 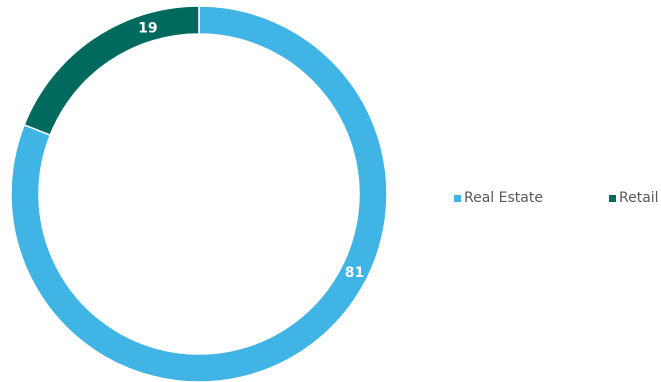 What do you see at coordinates (457, 198) in the screenshot?
I see `legend-swatch-real-estate` at bounding box center [457, 198].